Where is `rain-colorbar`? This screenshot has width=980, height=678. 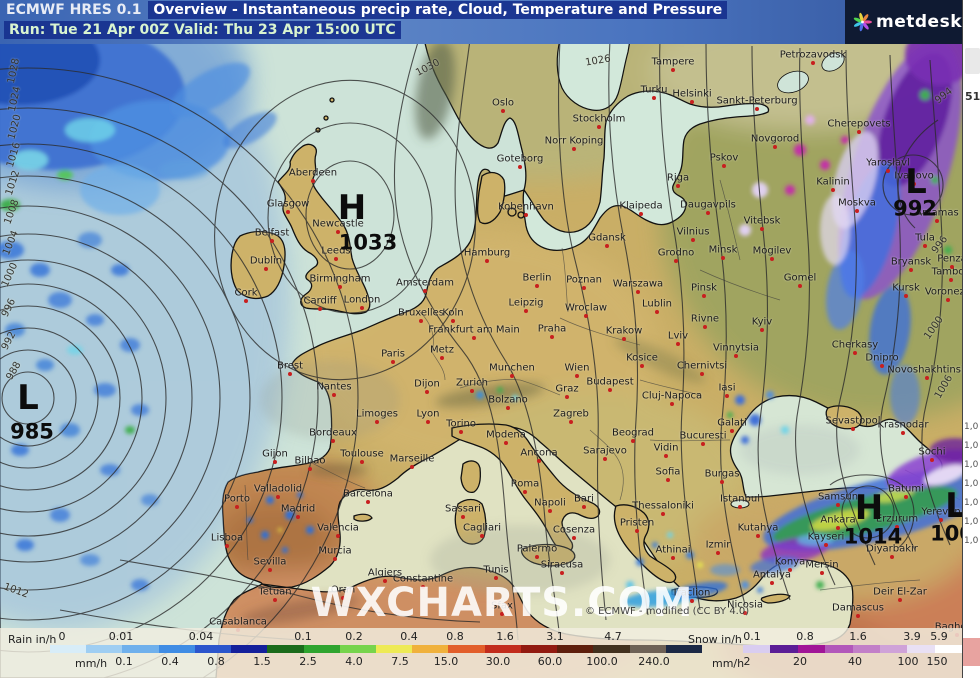 rain-colorbar is located at coordinates (376, 649).